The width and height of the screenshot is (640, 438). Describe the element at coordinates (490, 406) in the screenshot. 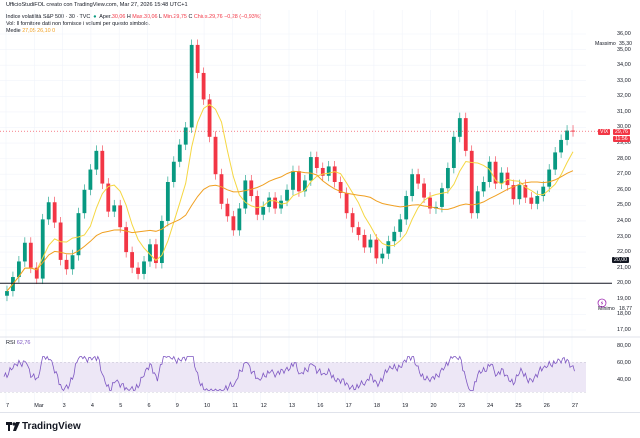

I see `time-tick-label: 24` at that location.